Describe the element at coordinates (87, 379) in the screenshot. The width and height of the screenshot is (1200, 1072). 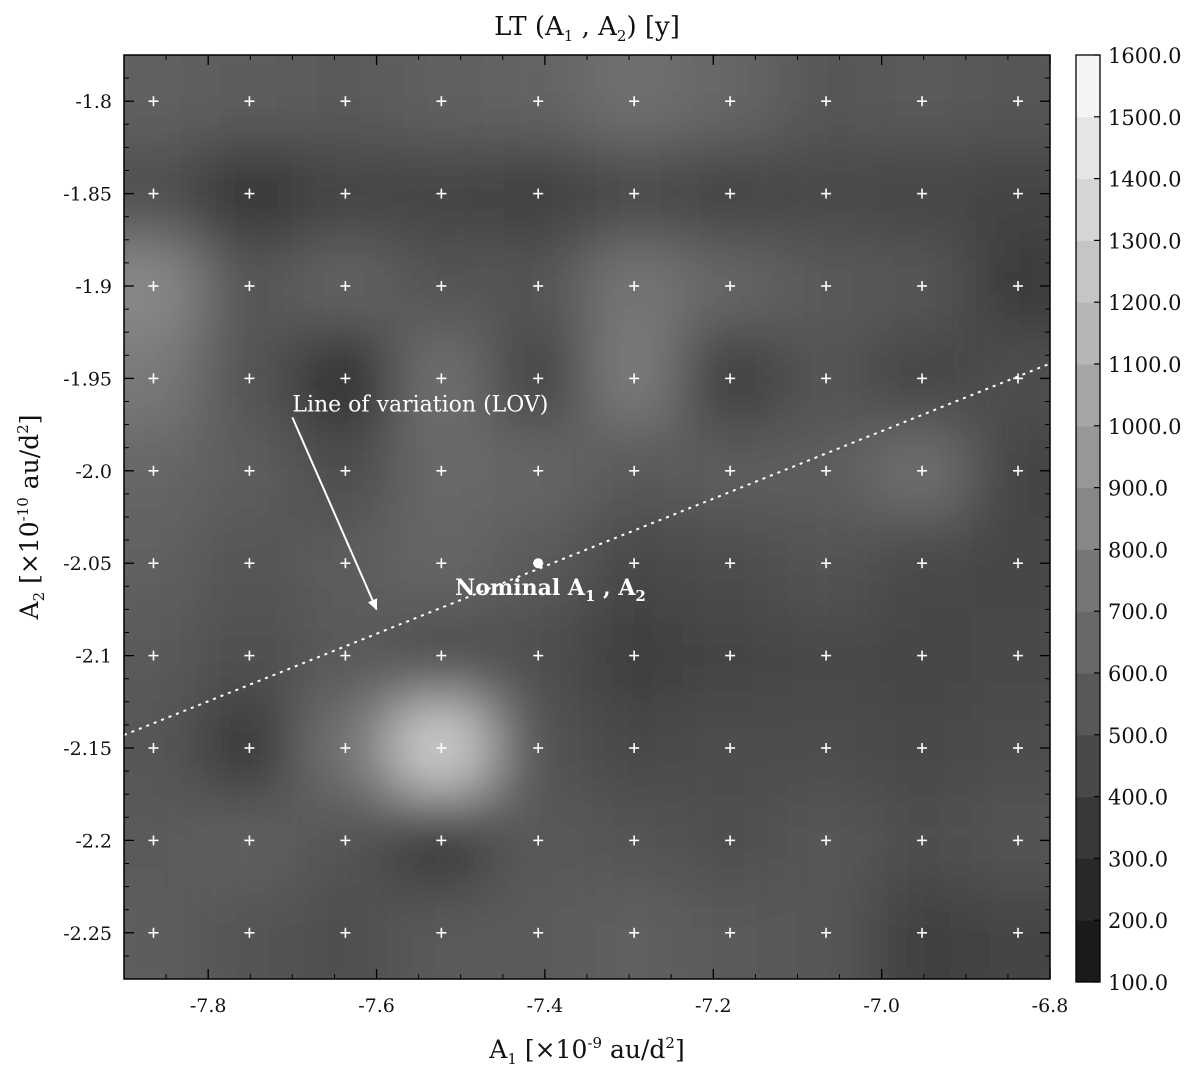
I see `y-tick-label: -1.95` at that location.